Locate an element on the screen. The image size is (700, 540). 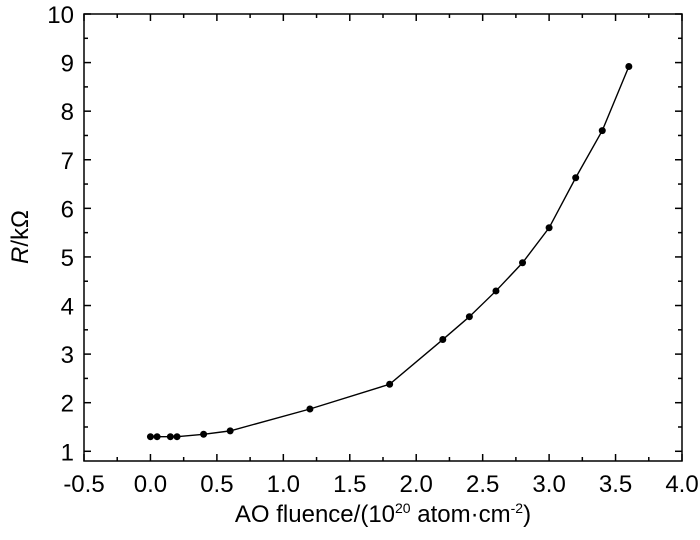
x-tick-label: 0.0 is located at coordinates (150, 484).